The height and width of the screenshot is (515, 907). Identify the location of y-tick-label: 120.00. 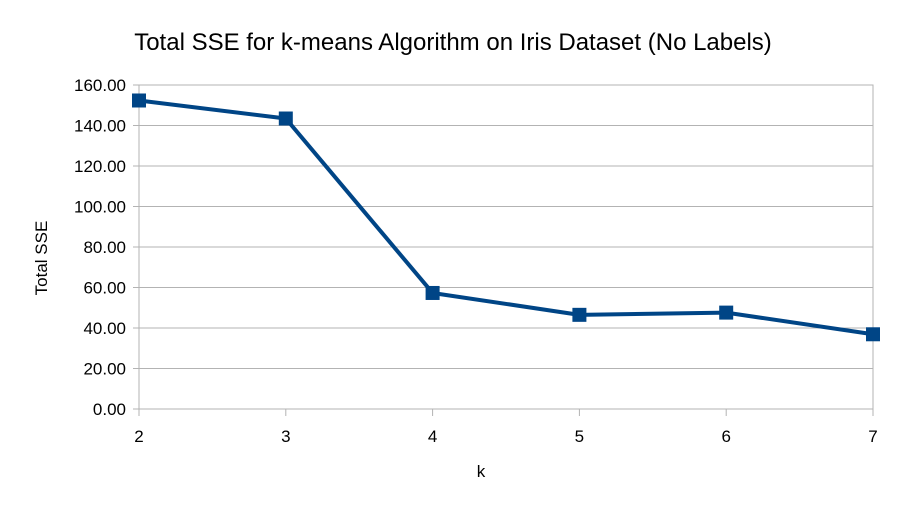
(100, 166).